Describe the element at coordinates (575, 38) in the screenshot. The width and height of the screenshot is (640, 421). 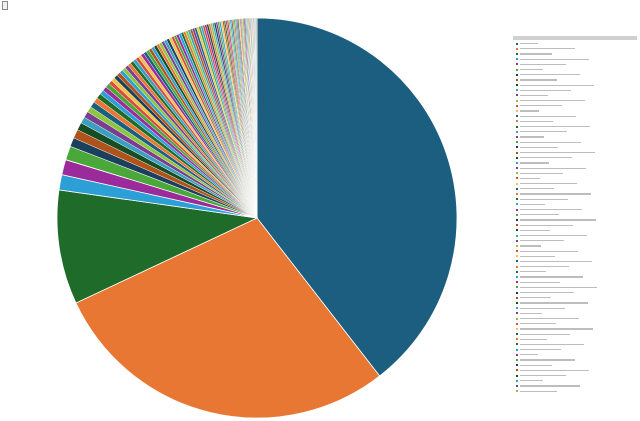
I see `legend-header` at that location.